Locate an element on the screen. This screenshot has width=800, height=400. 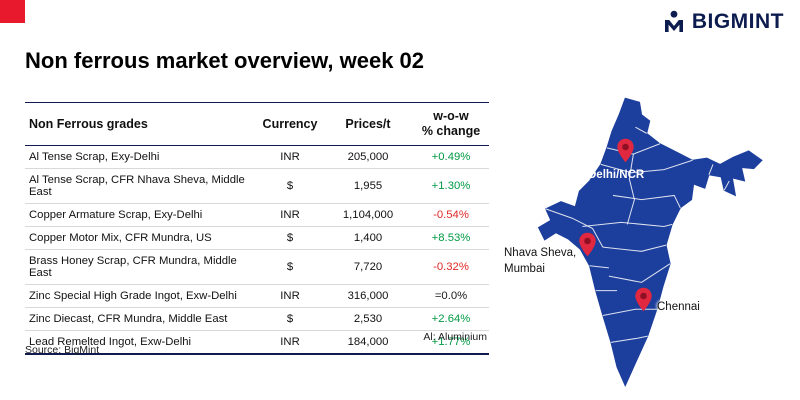
change-cell: +2.64% is located at coordinates (451, 319).